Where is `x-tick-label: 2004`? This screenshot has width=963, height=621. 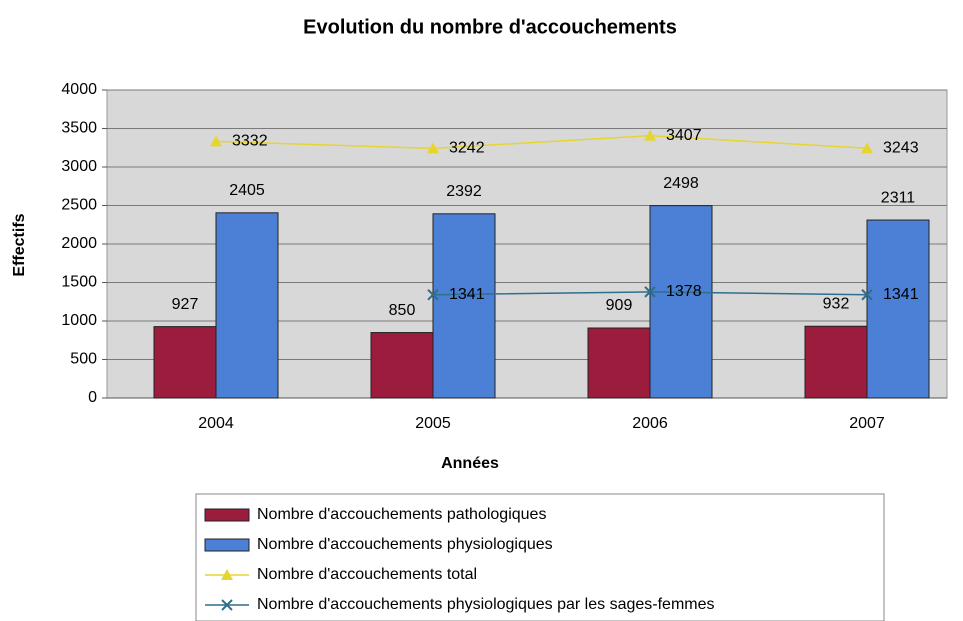 x-tick-label: 2004 is located at coordinates (216, 423).